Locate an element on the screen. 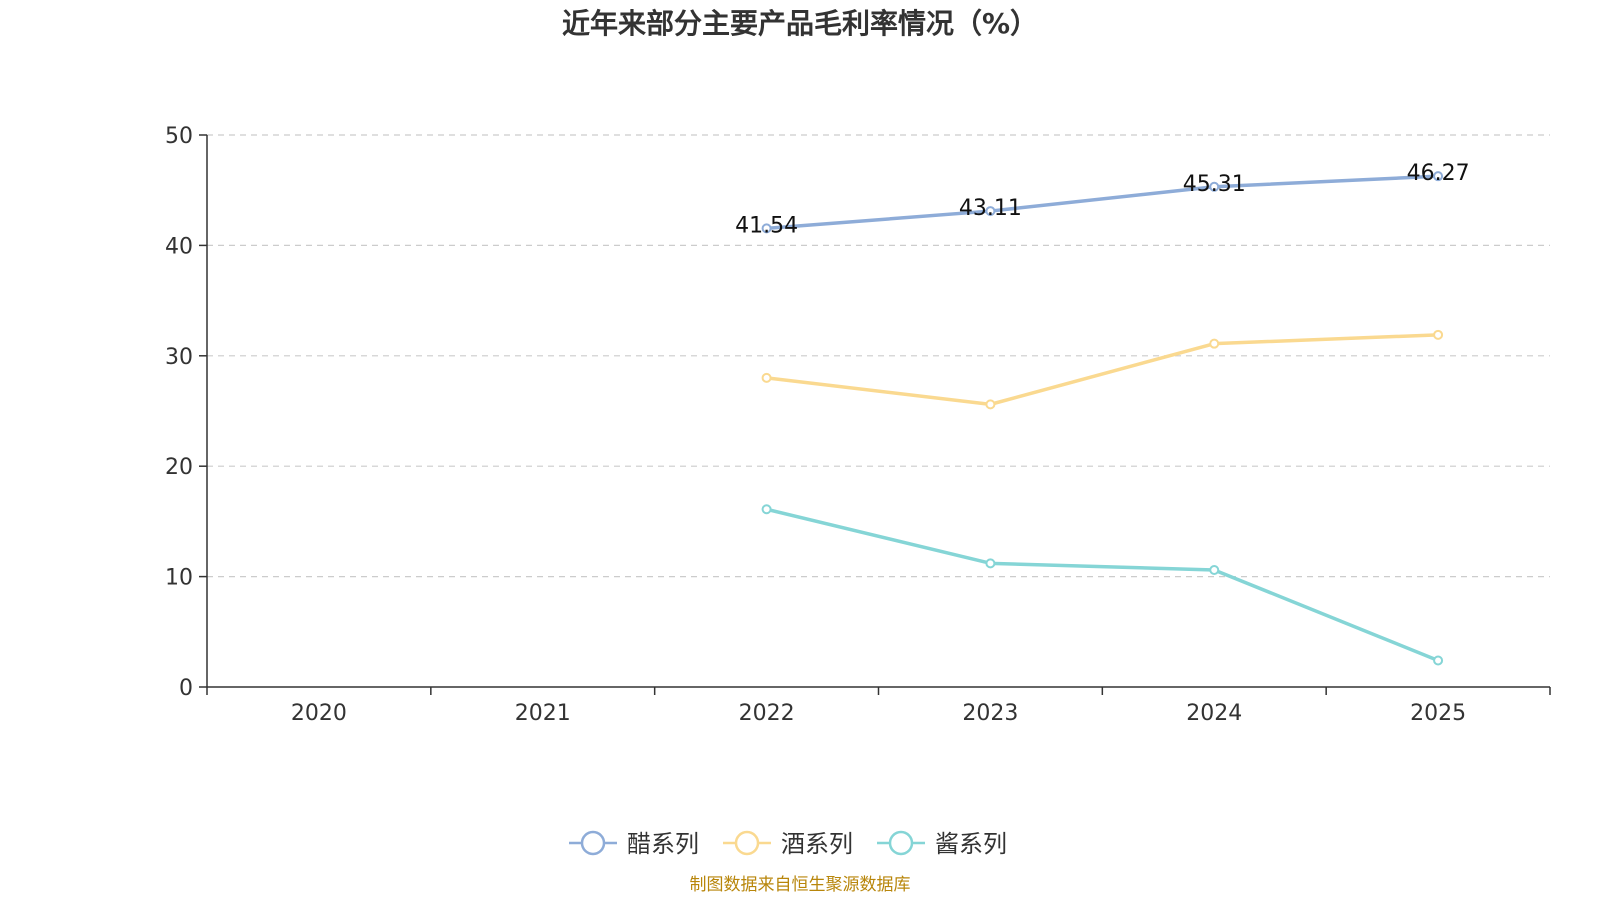 This screenshot has height=900, width=1600. data-label: 41.54 is located at coordinates (766, 225).